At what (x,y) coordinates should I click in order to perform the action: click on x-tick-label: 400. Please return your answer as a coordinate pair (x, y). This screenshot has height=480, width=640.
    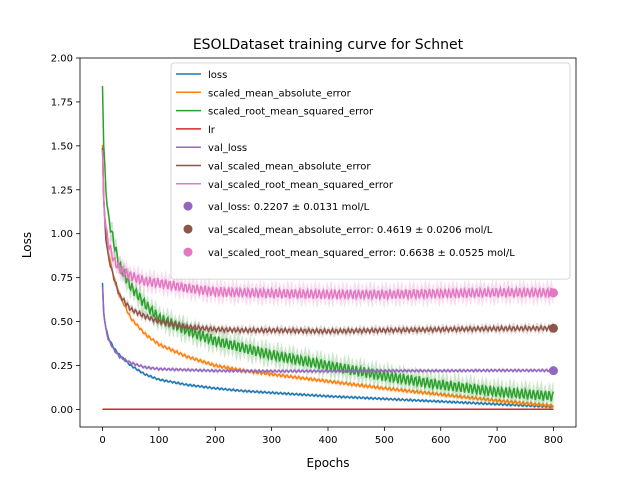
    Looking at the image, I should click on (327, 440).